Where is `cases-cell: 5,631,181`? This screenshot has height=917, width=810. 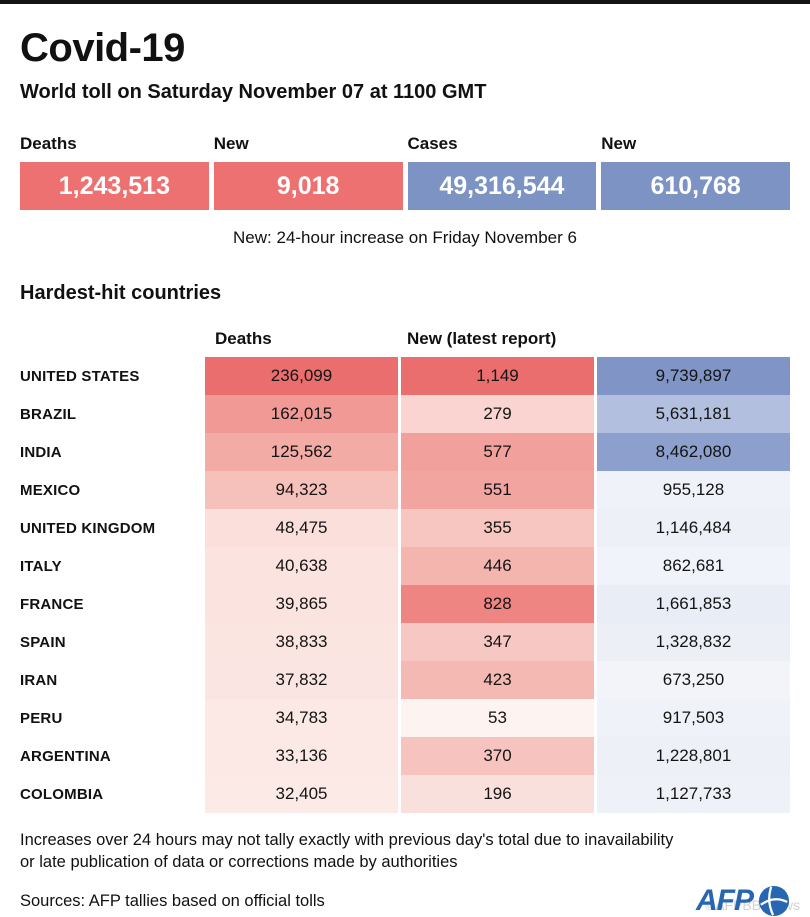
cases-cell: 5,631,181 is located at coordinates (693, 414).